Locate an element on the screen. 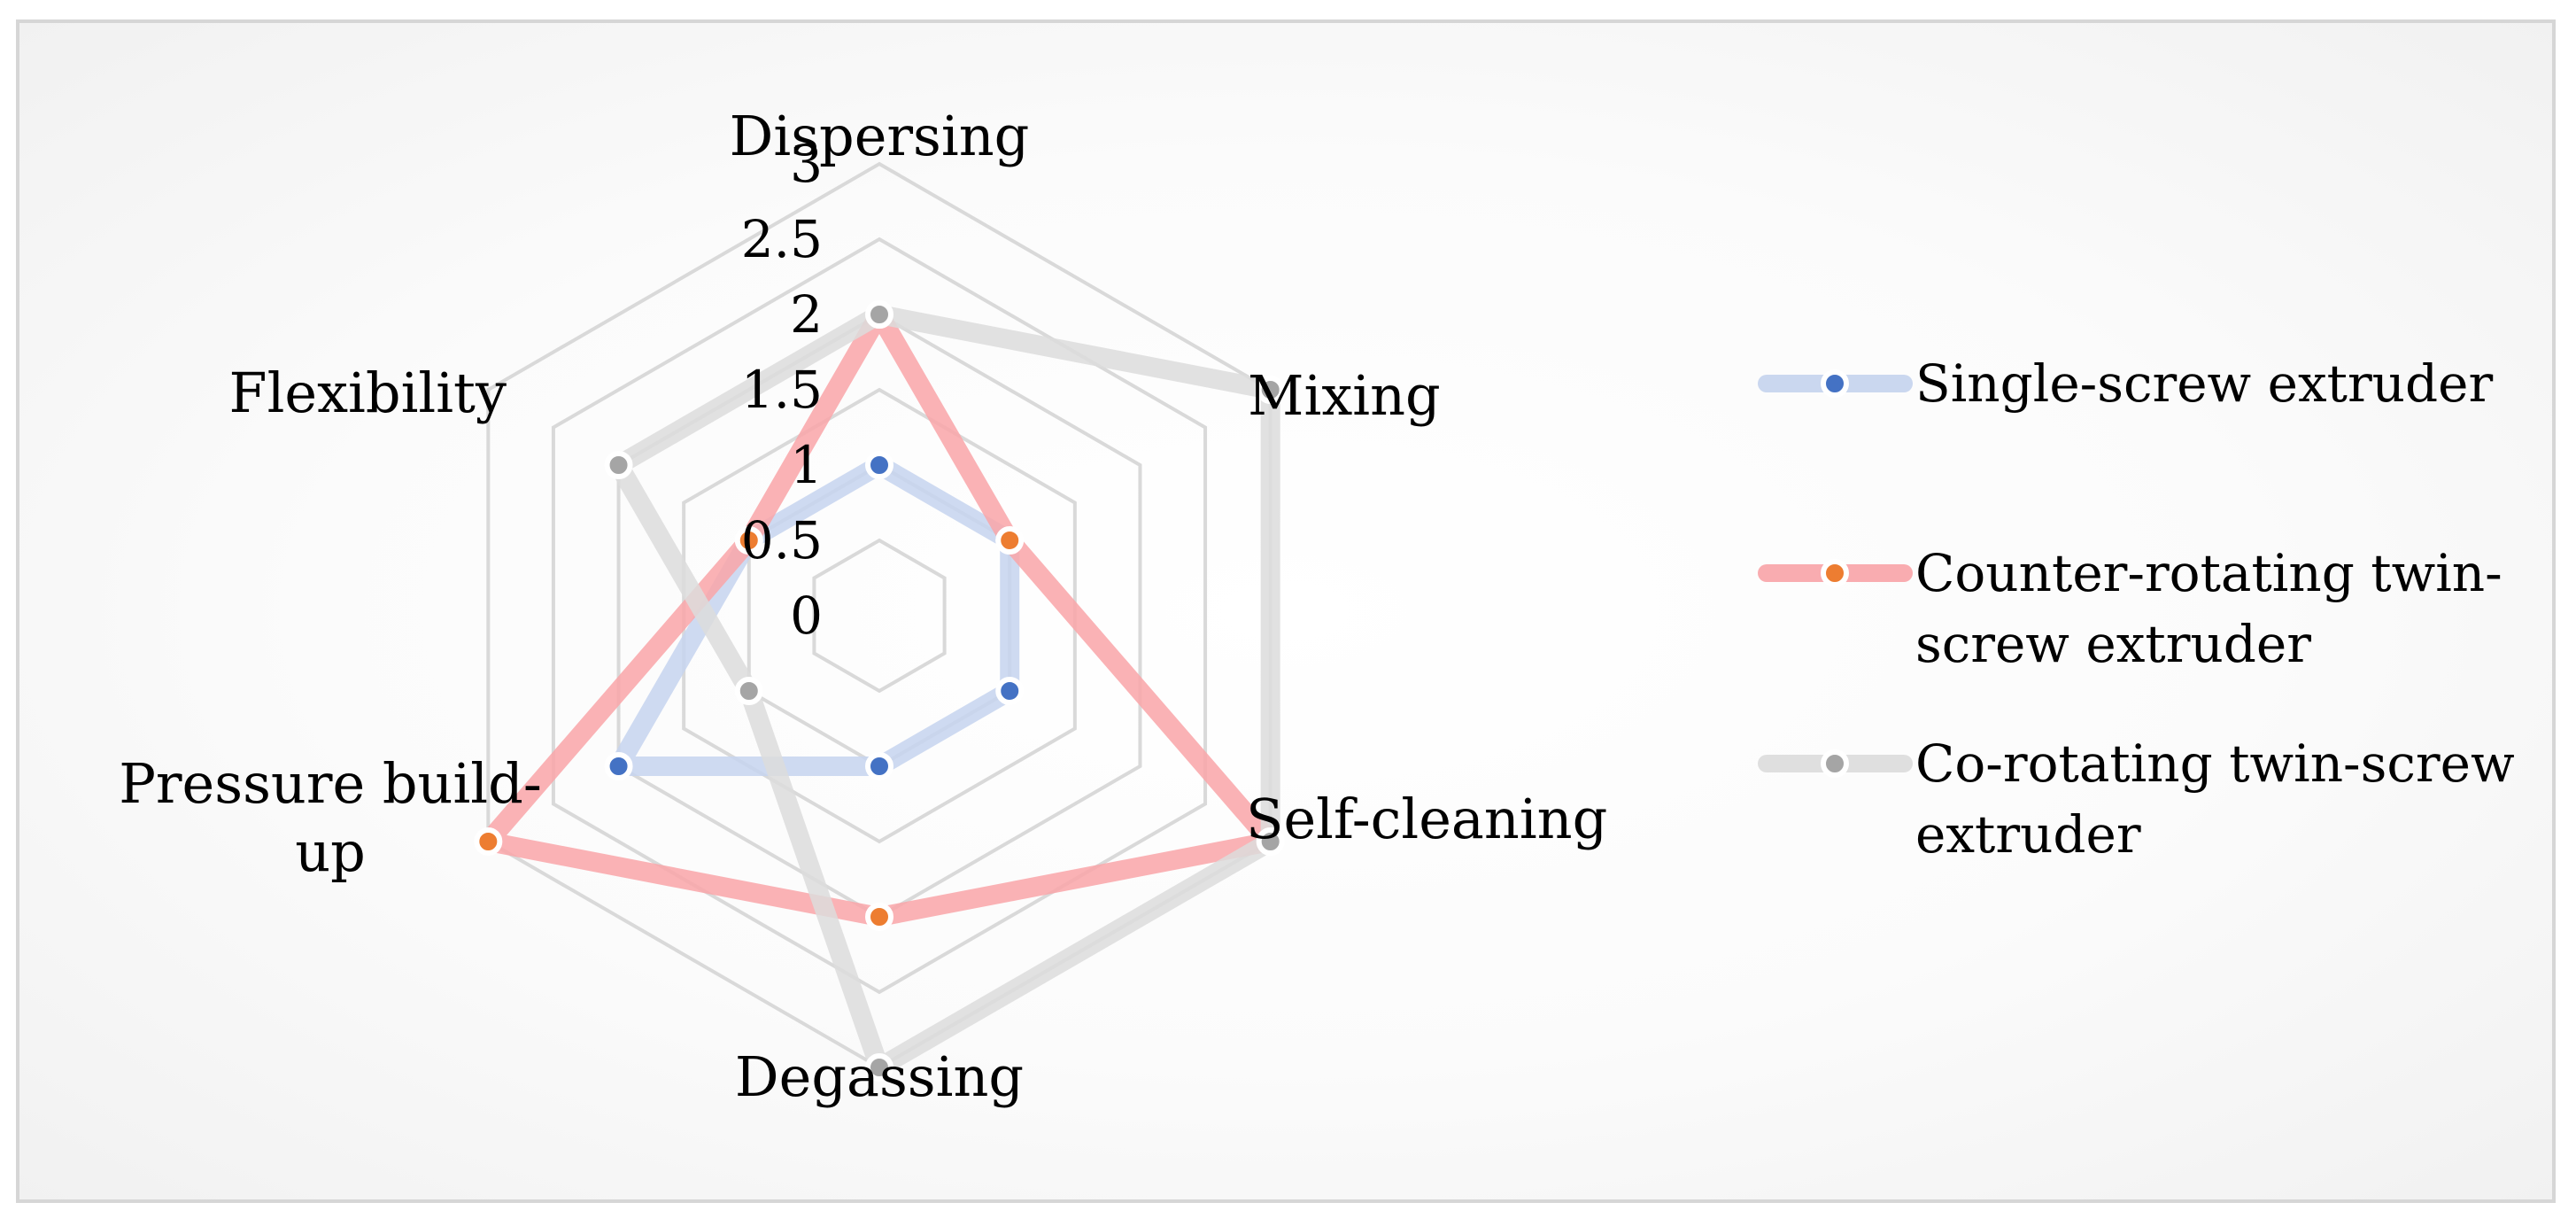  tick-label: 2 is located at coordinates (806, 314).